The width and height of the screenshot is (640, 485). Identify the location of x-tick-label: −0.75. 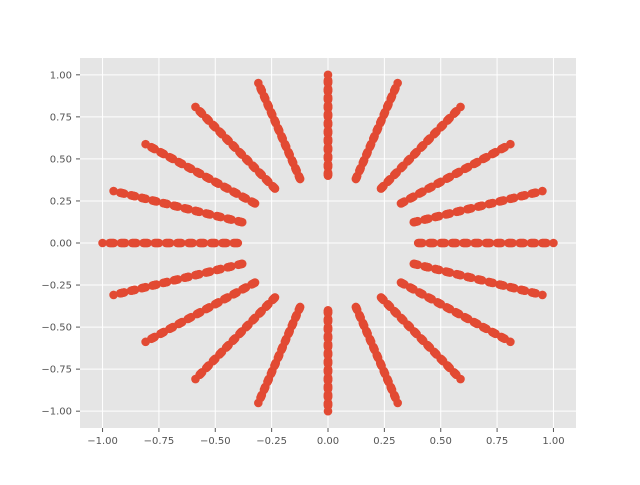
(159, 441).